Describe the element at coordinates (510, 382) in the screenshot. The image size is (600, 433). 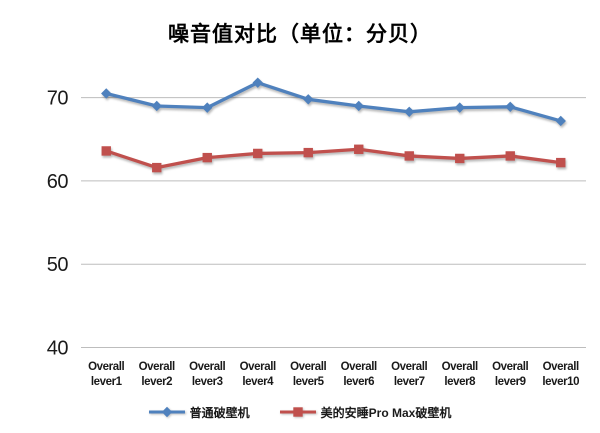
I see `x-axis-category-label: lever9` at that location.